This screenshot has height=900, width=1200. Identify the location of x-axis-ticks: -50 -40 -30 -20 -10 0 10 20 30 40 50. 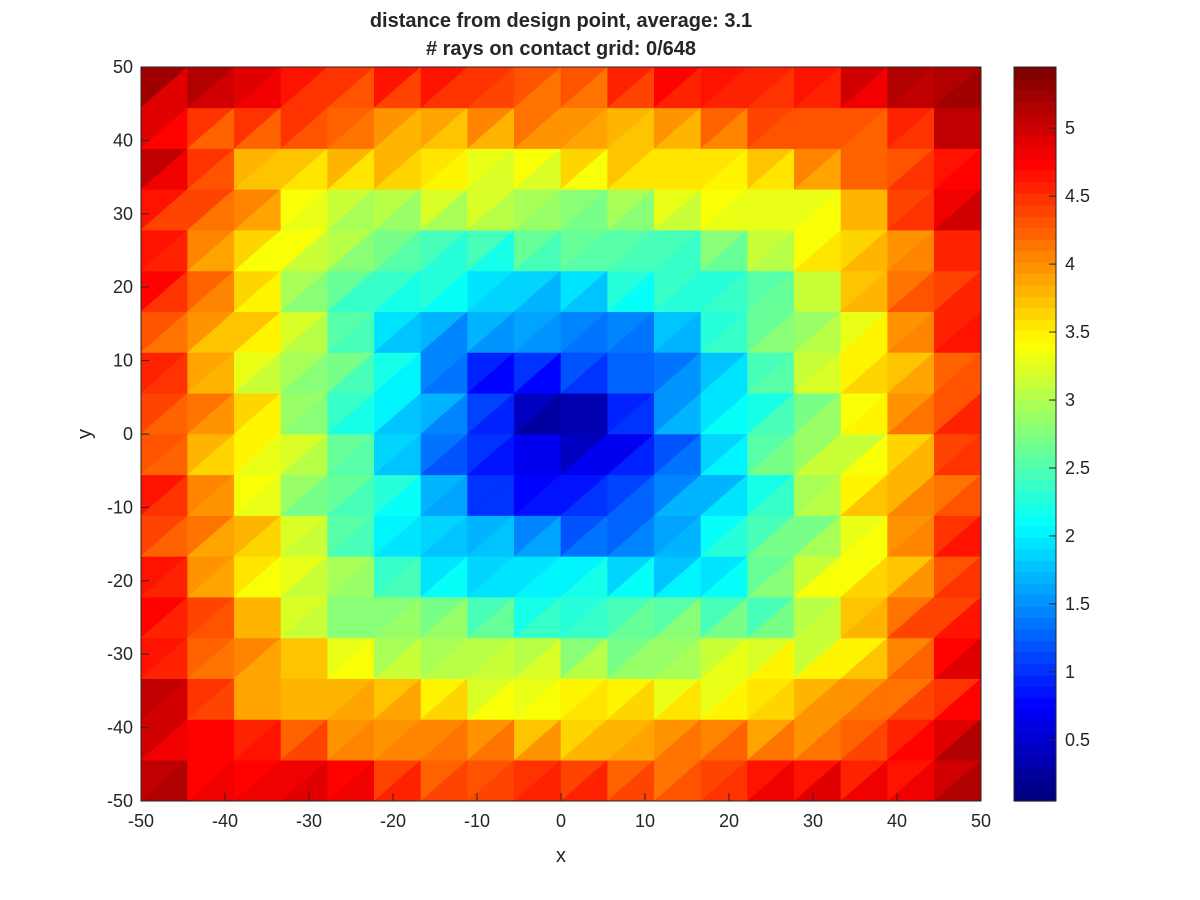
(559, 812).